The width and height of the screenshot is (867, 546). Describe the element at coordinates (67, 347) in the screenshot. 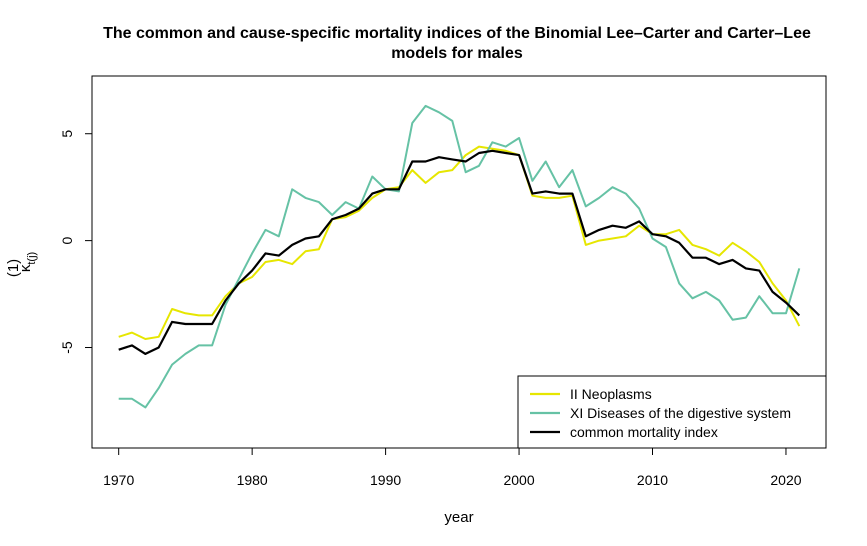

I see `y-tick-label: -5` at that location.